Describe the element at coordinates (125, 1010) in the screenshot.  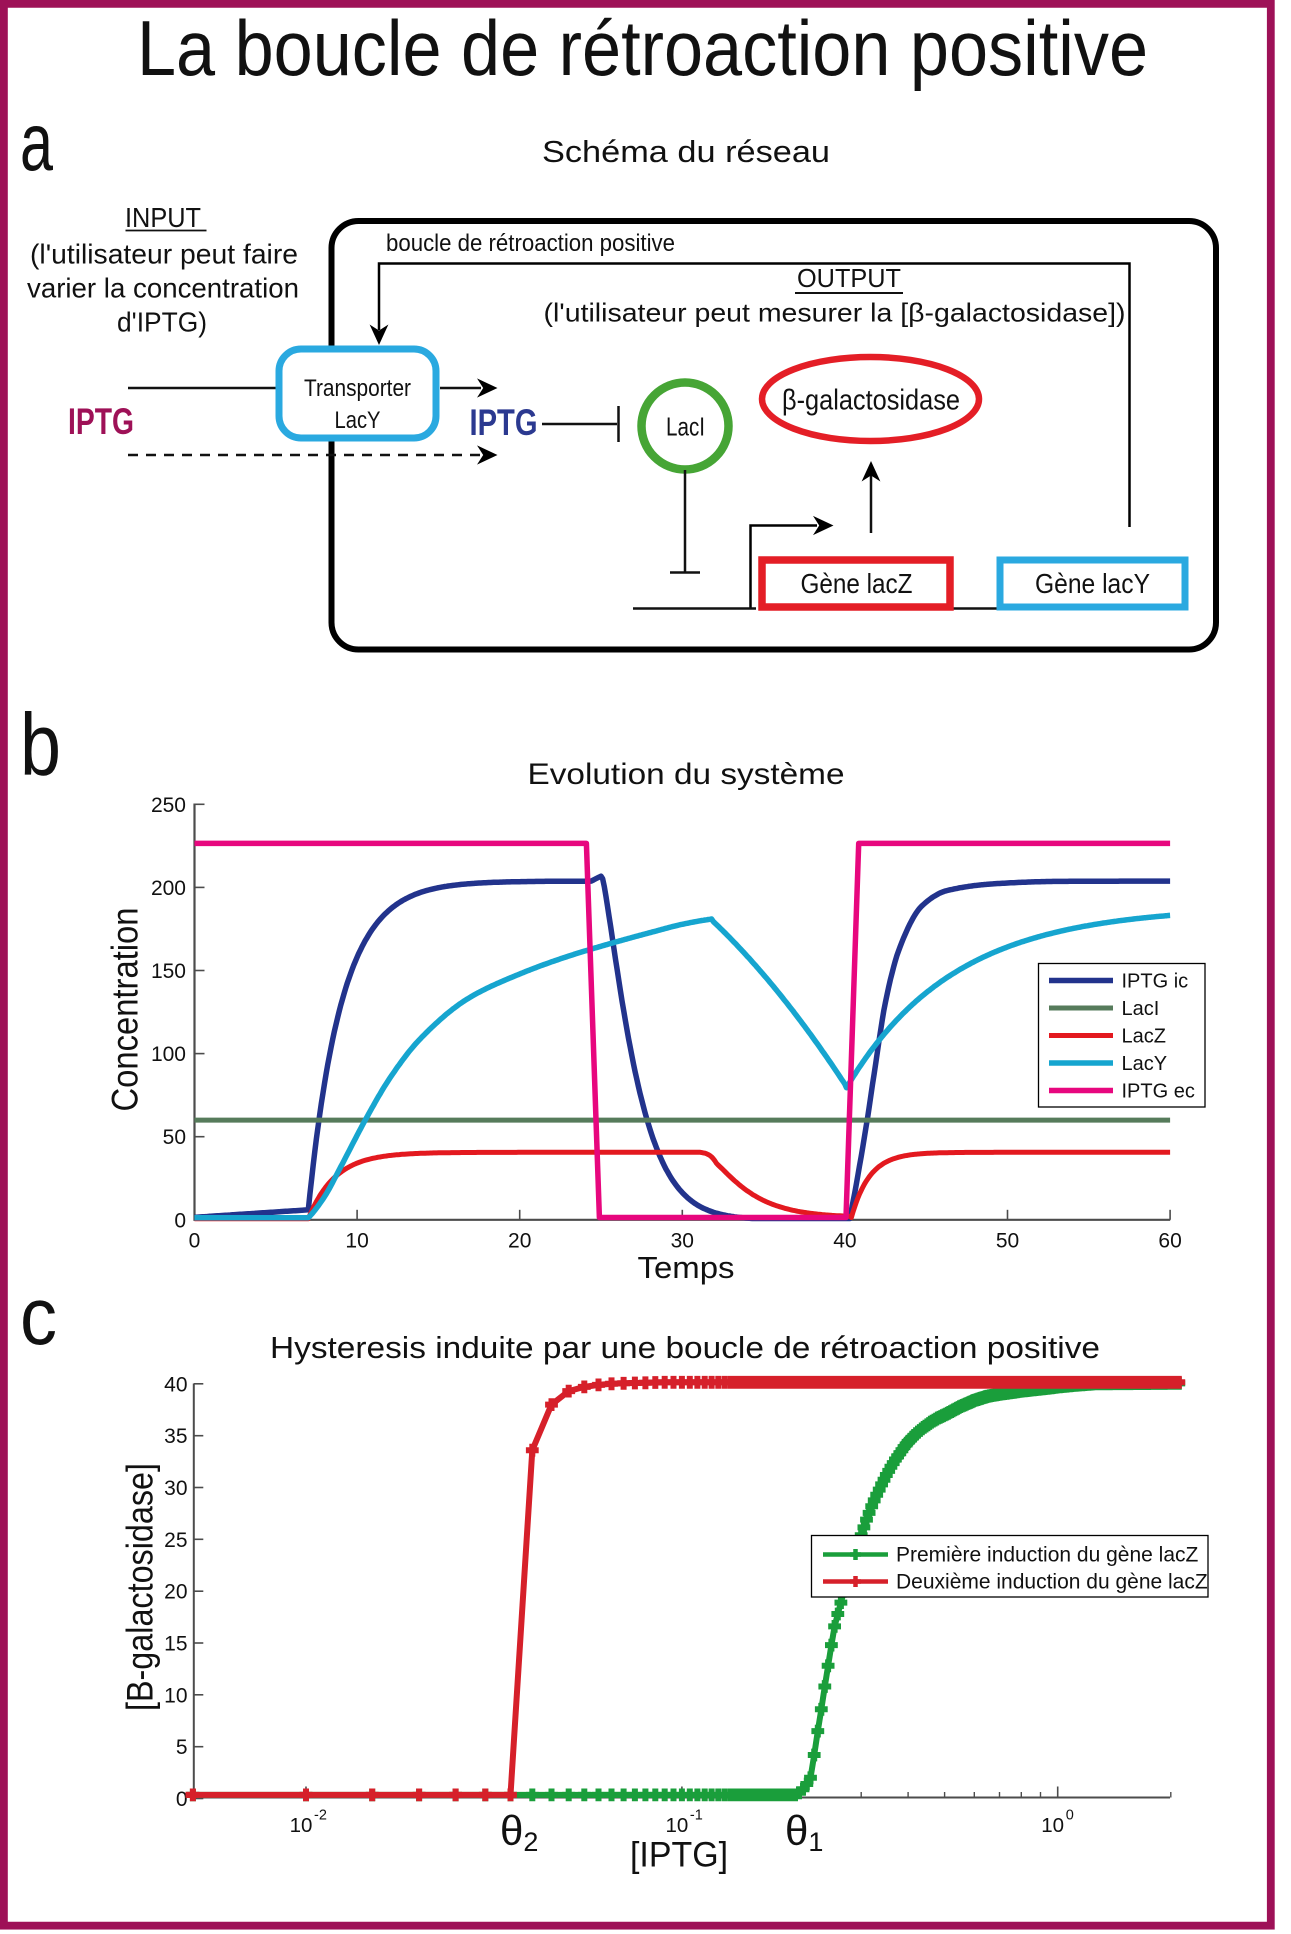
I see `svg-text: Concentration` at that location.